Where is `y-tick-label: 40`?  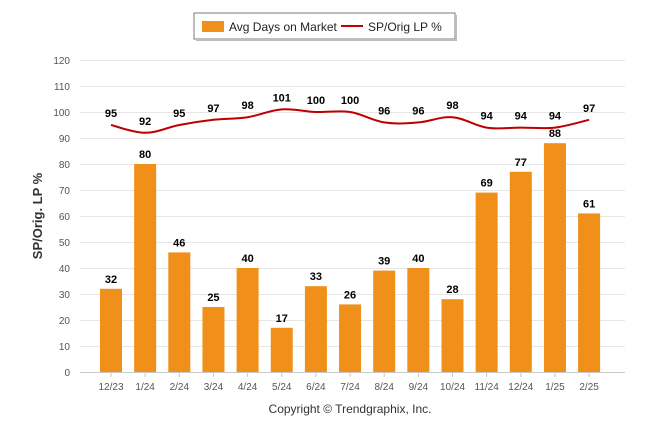 y-tick-label: 40 is located at coordinates (65, 269).